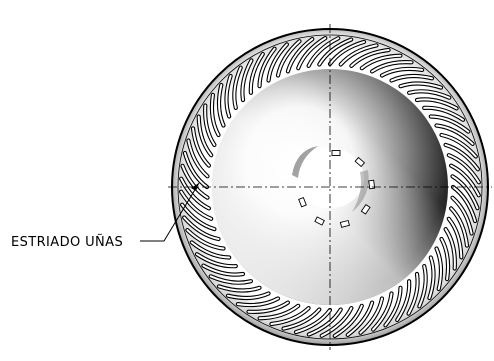 Image resolution: width=494 pixels, height=361 pixels. I want to click on center-slots, so click(337, 189).